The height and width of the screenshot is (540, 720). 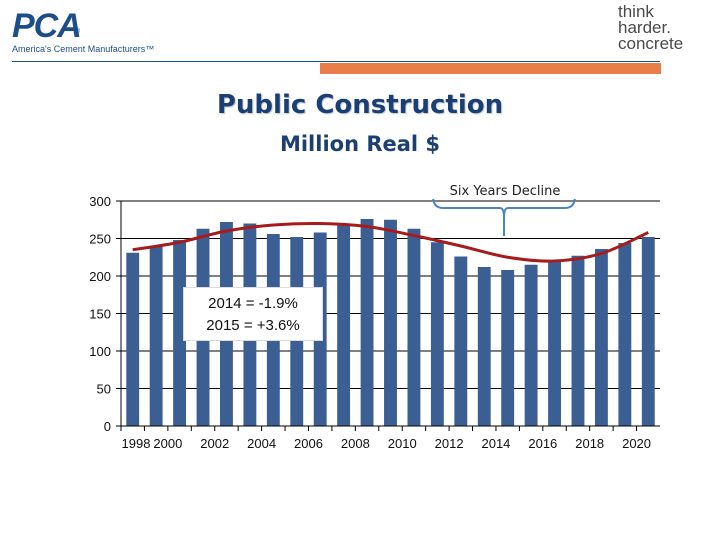 I want to click on trend-line, so click(x=390, y=242).